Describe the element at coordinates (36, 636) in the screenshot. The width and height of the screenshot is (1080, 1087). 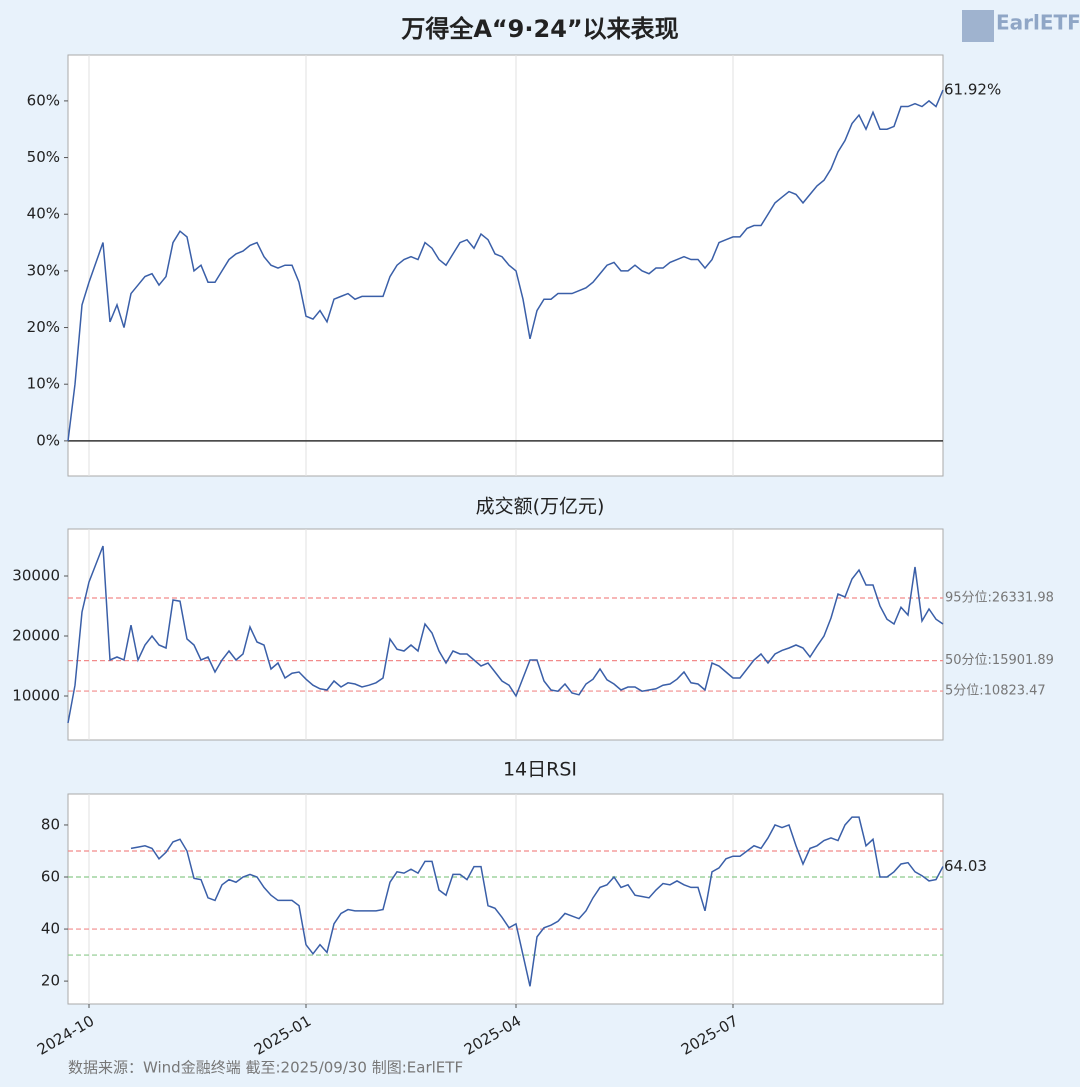
I see `y-tick-label: 20000` at that location.